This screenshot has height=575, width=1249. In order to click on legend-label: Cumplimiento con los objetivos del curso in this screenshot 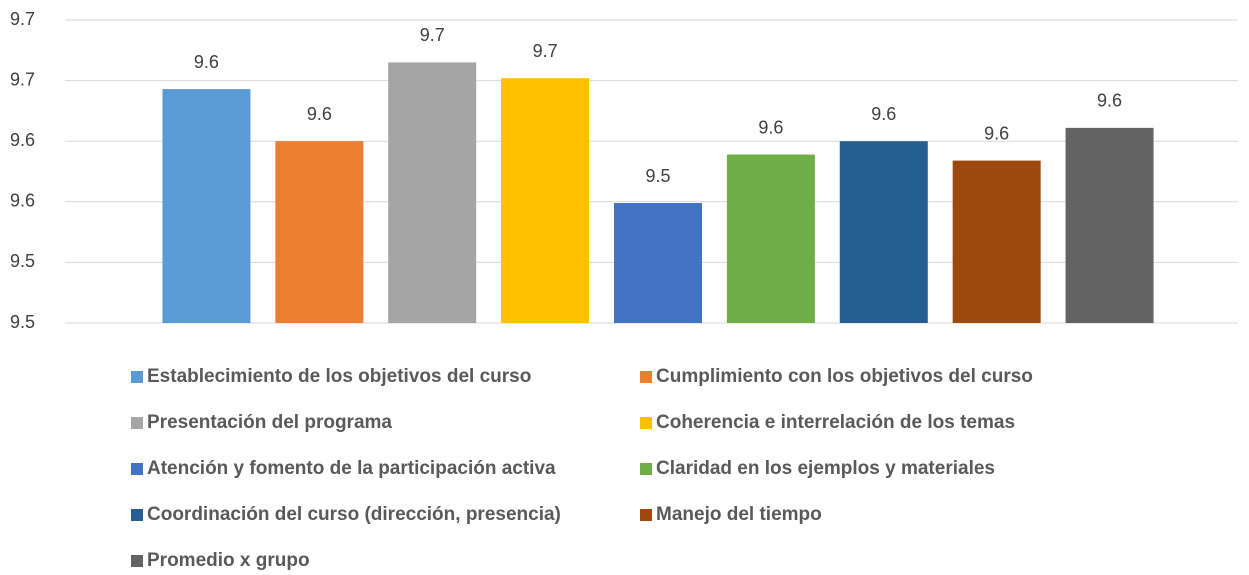, I will do `click(844, 376)`.